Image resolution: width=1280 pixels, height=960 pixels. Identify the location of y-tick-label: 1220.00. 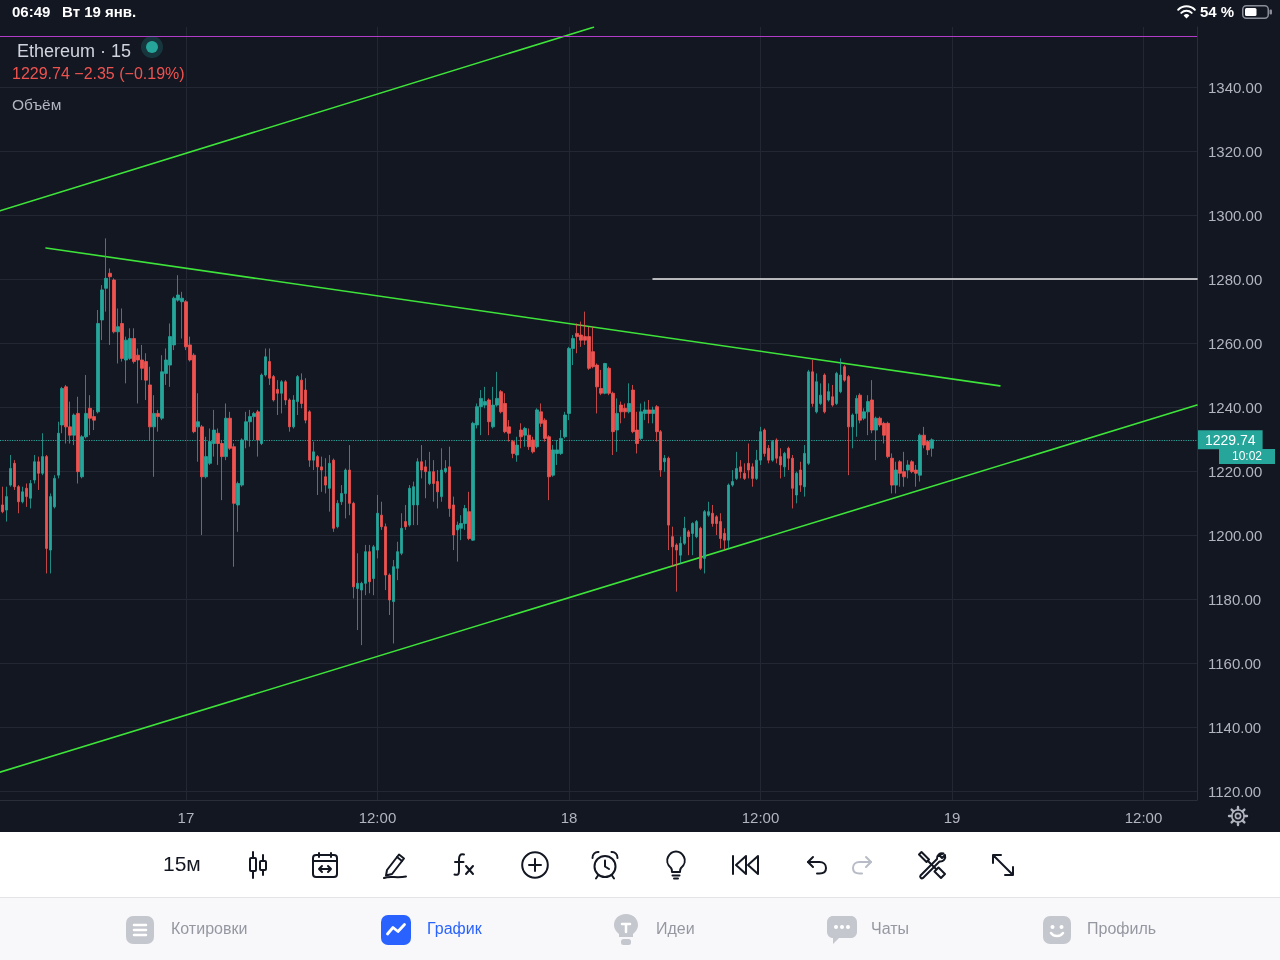
(1235, 471).